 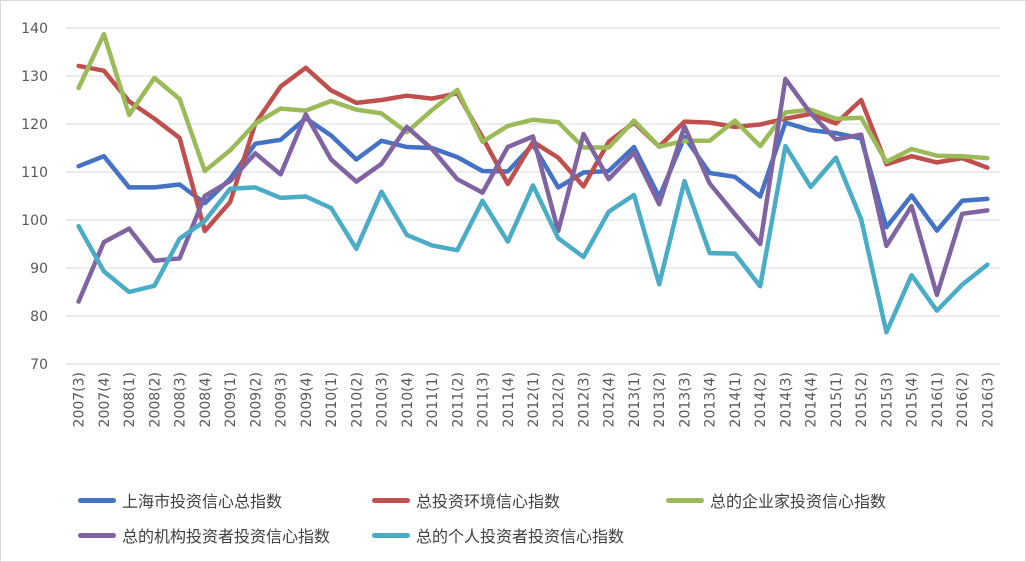 I want to click on x-tick-label: 2015(2), so click(x=862, y=399).